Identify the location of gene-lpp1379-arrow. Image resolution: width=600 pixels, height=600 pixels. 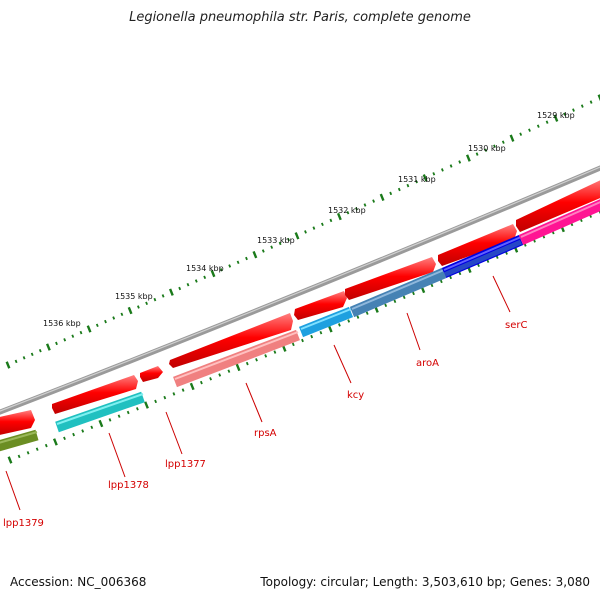
(17, 423).